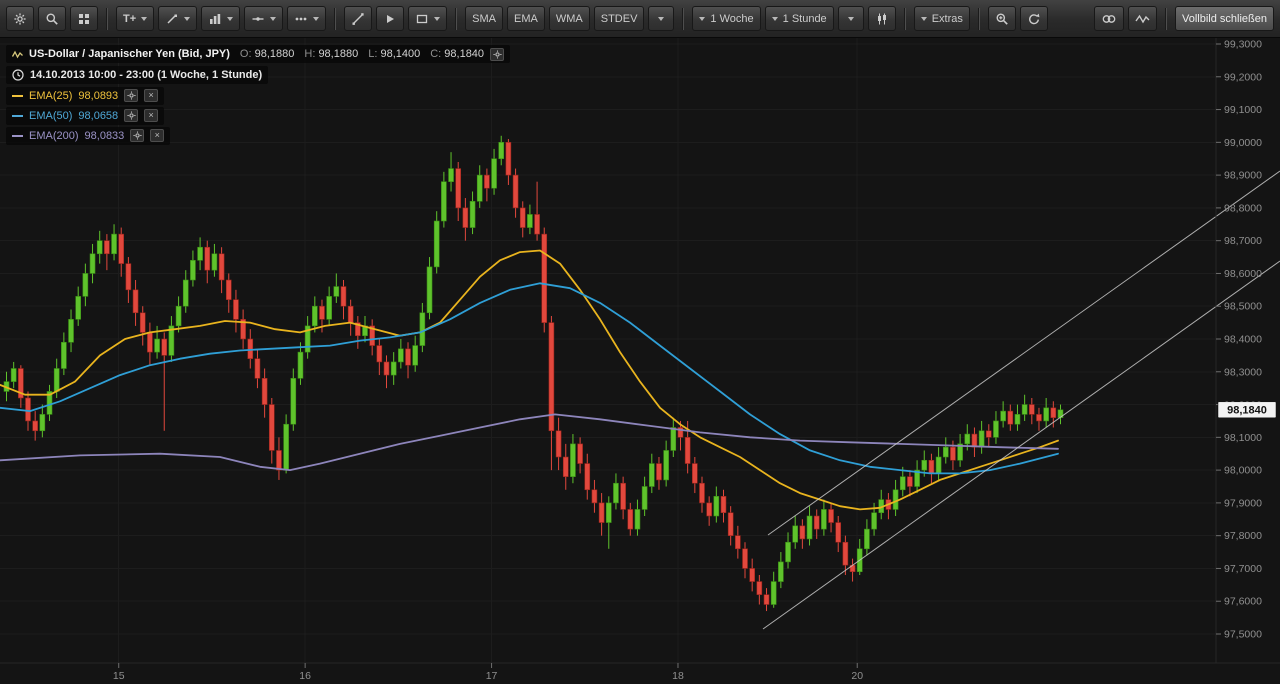 The height and width of the screenshot is (684, 1280). Describe the element at coordinates (850, 18) in the screenshot. I see `chart-style-dropdown` at that location.